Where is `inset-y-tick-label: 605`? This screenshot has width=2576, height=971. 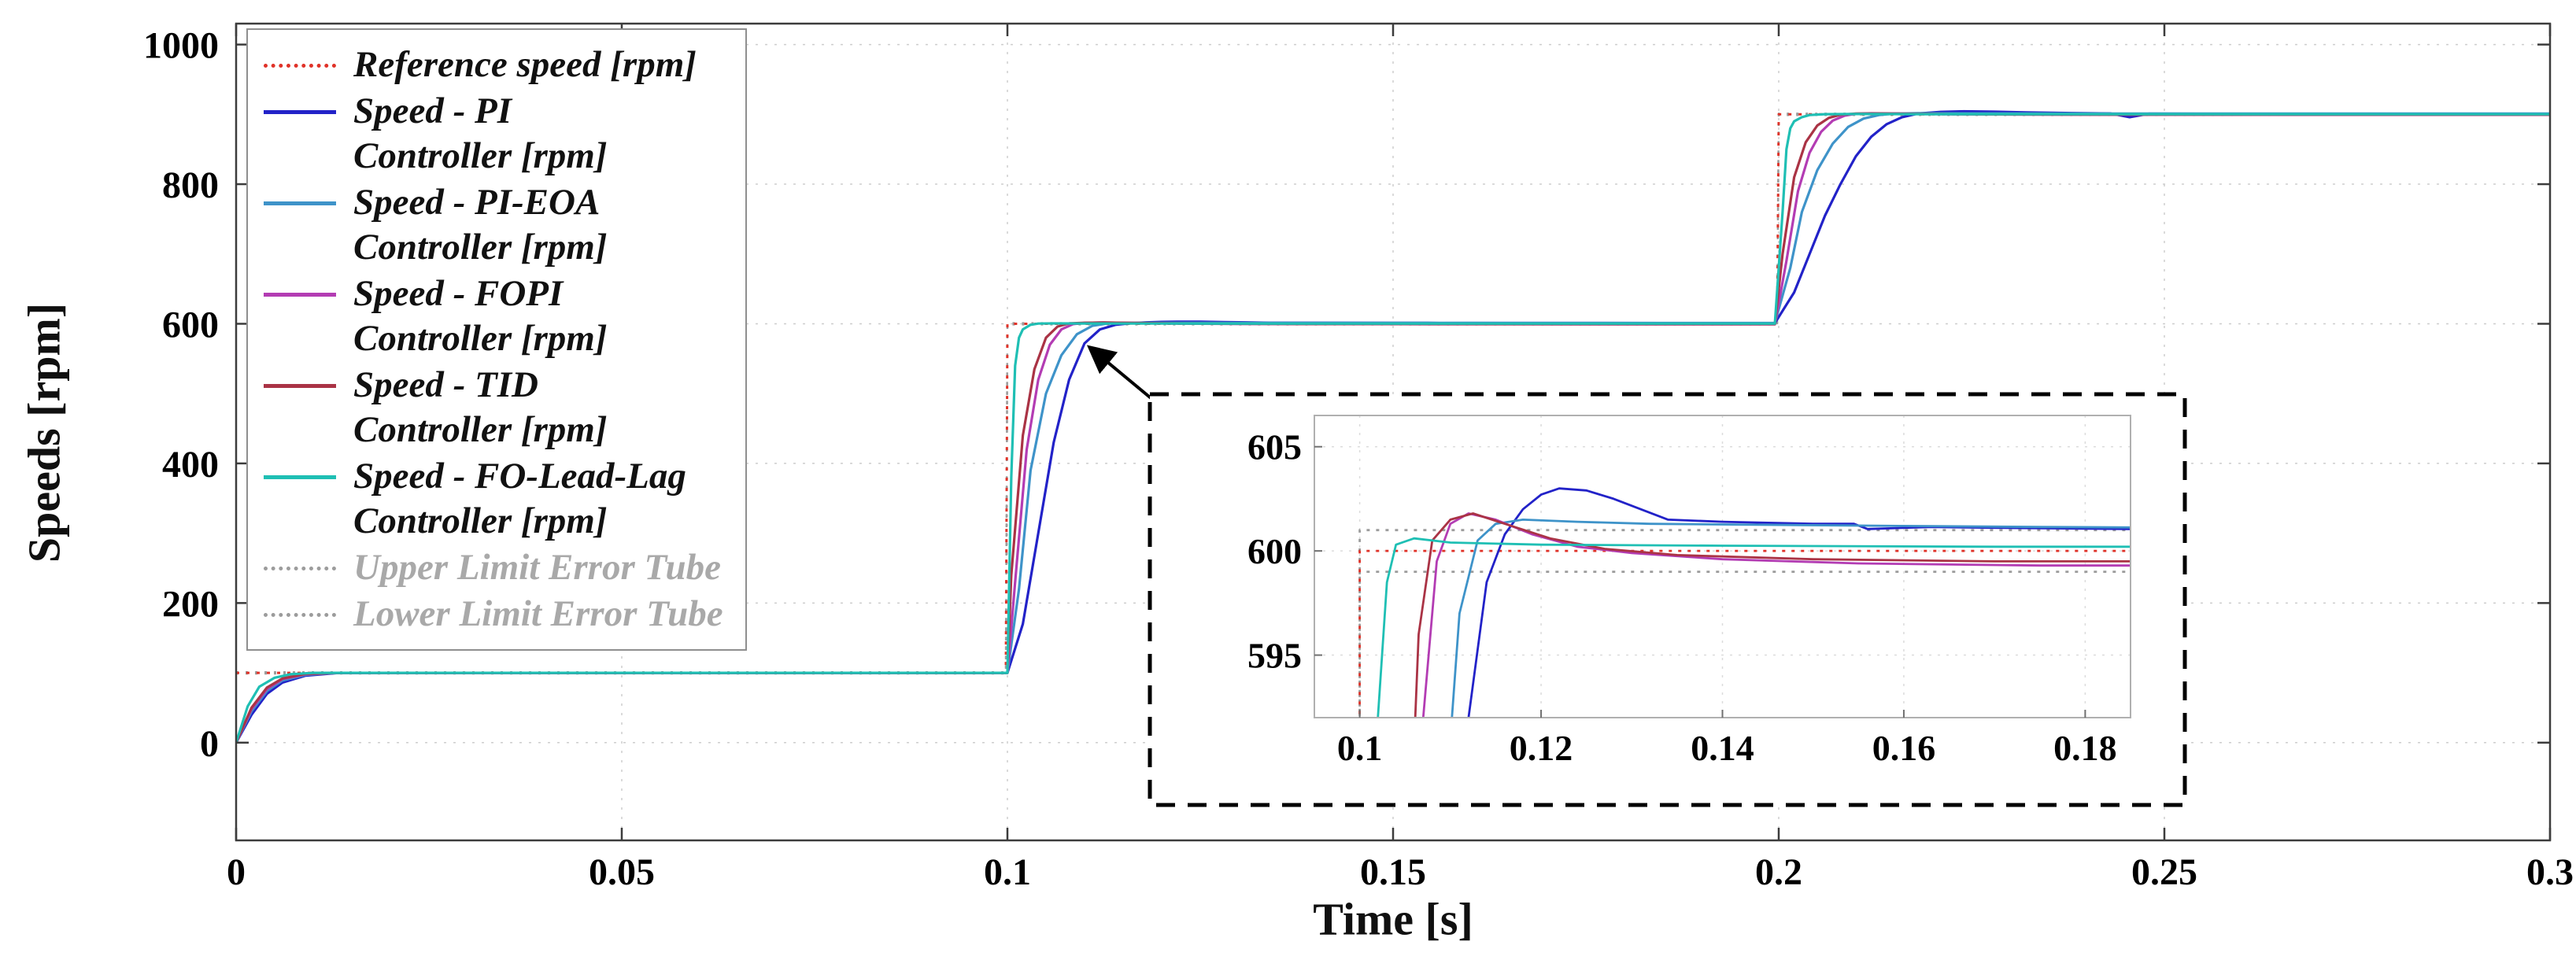
inset-y-tick-label: 605 is located at coordinates (1274, 447).